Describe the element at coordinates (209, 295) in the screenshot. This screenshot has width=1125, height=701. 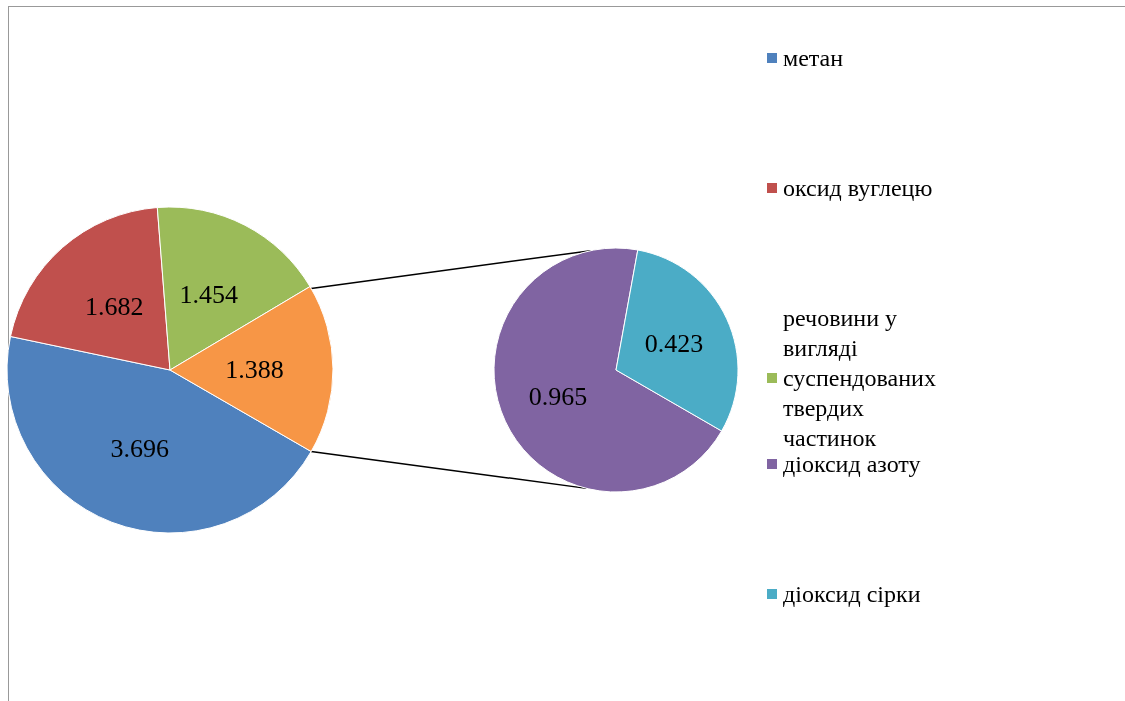
I see `data-label: 1.454` at that location.